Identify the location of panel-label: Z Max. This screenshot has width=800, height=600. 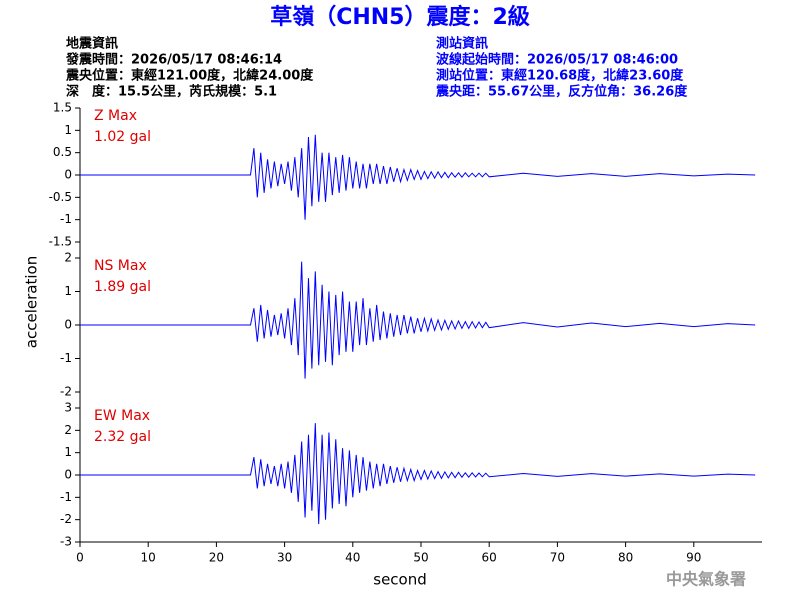
(115, 116).